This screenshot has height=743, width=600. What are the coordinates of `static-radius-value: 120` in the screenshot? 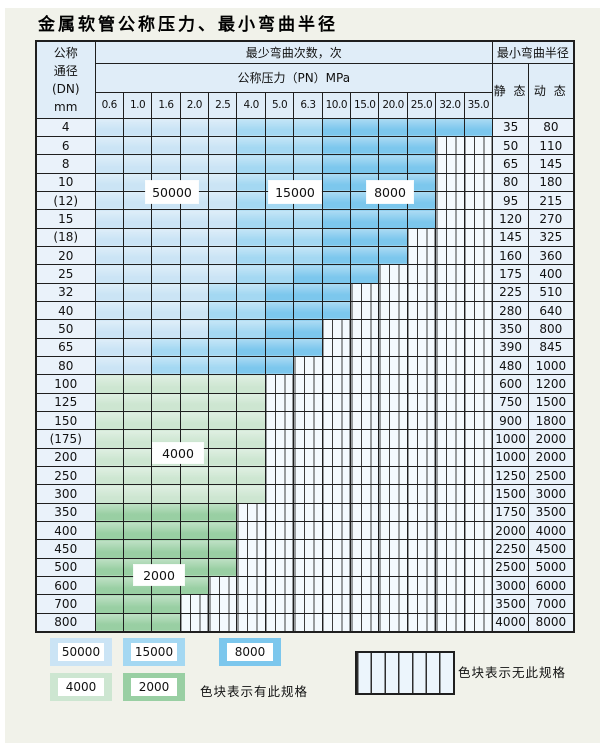 It's located at (511, 219).